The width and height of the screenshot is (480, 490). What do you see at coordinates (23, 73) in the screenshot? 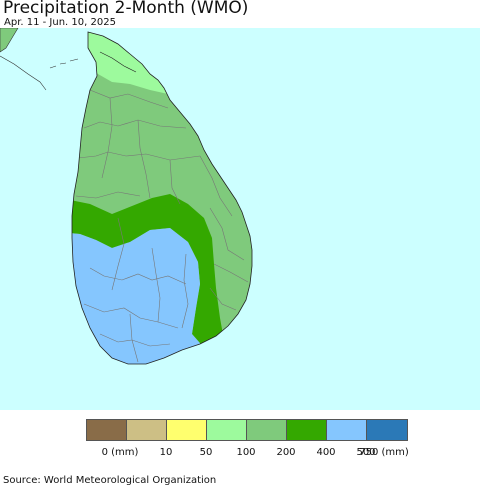
I see `india-coastline` at bounding box center [23, 73].